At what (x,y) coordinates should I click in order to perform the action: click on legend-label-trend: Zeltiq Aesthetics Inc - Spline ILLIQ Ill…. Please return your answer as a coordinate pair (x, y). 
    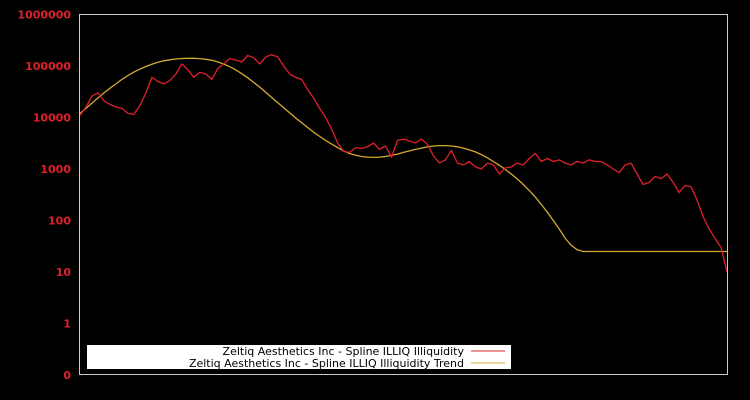
    Looking at the image, I should click on (326, 363).